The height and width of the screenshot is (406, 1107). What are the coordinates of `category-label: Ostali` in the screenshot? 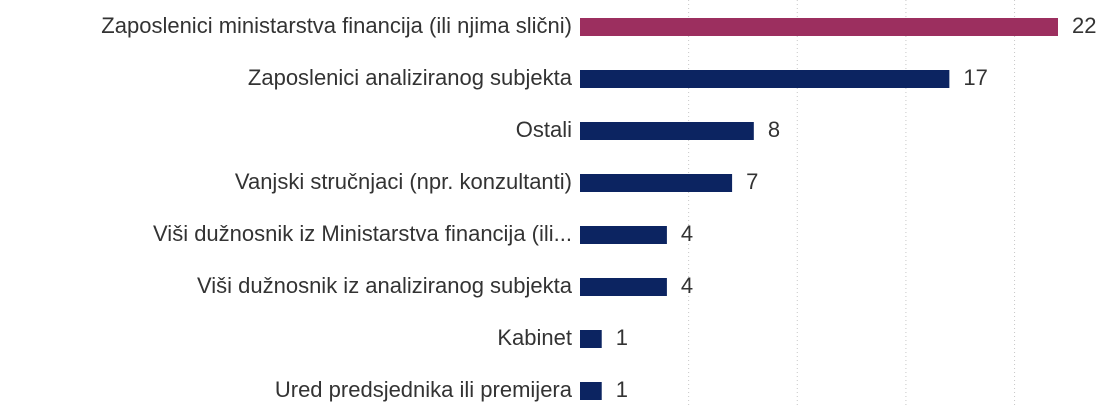 It's located at (544, 129).